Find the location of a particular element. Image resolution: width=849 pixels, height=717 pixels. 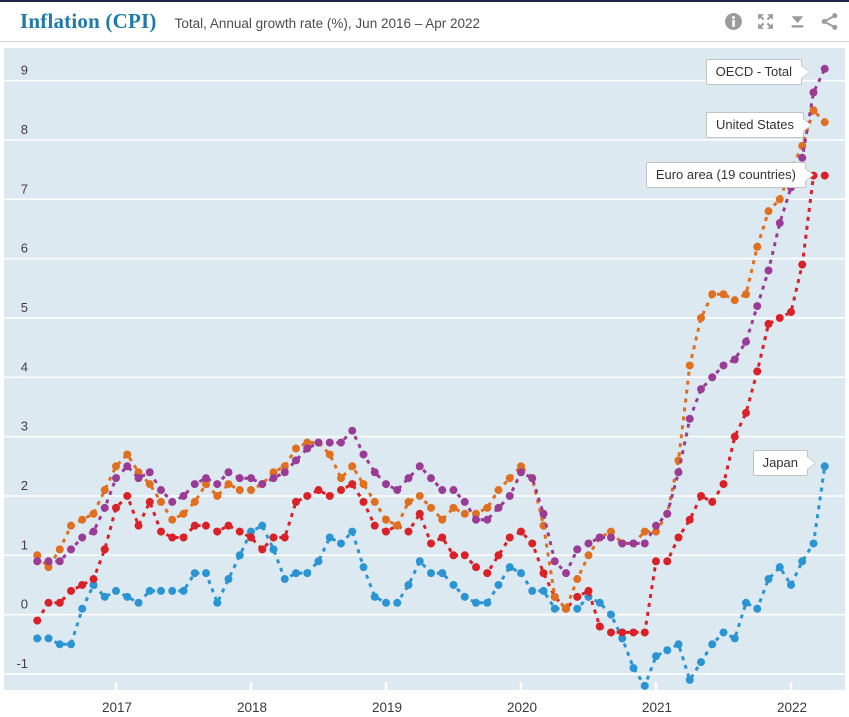

fullscreen-button is located at coordinates (765, 21).